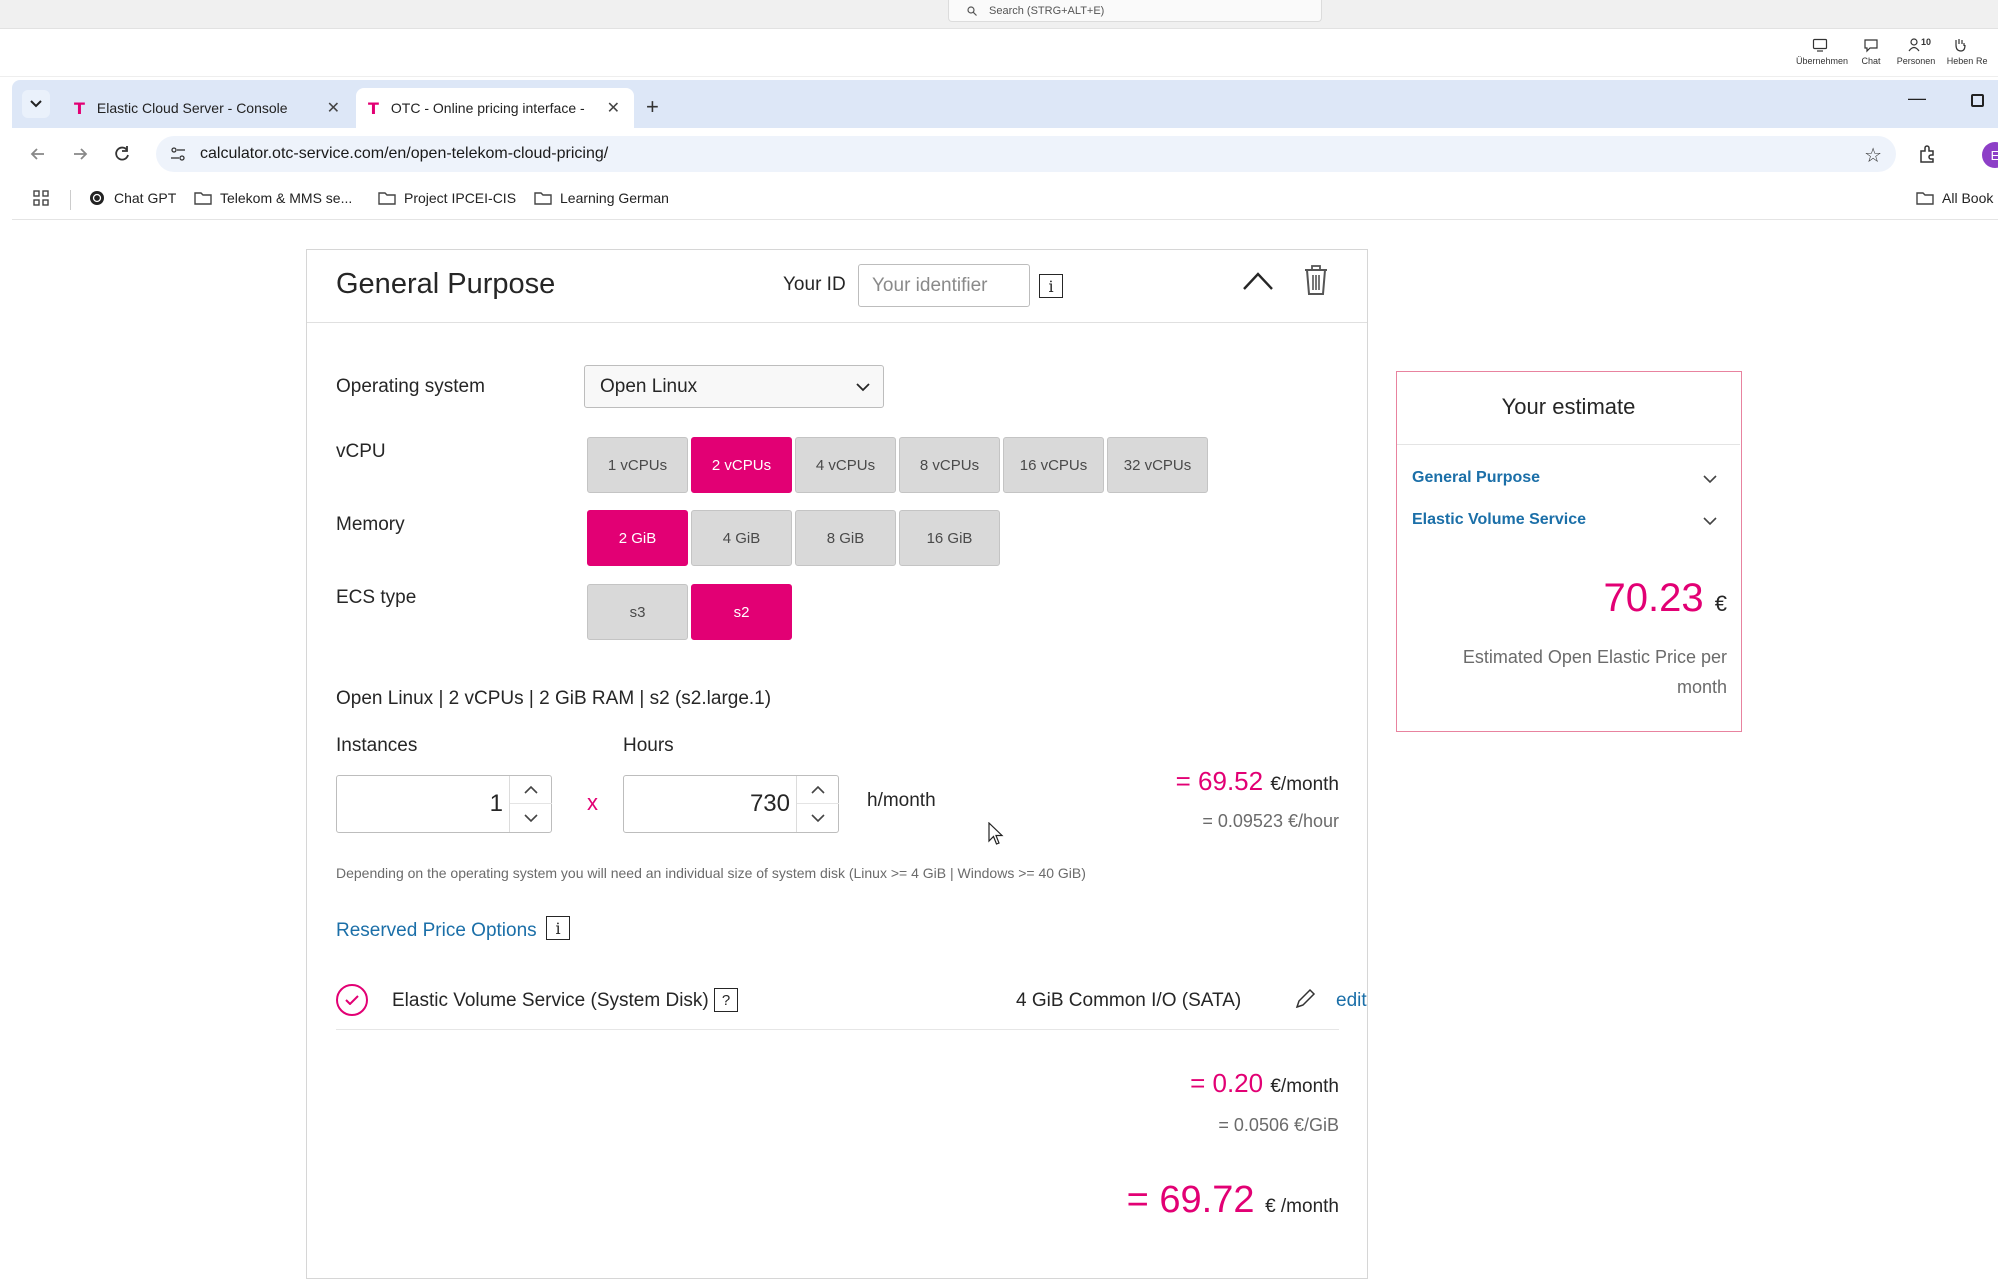 Image resolution: width=1998 pixels, height=1279 pixels. I want to click on vcpu-option-32: 32 vCPUs, so click(1157, 465).